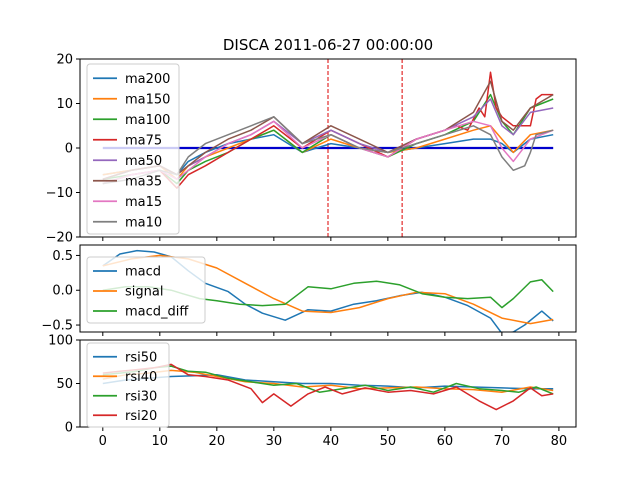  I want to click on y-tick-label: 0.0, so click(62, 291).